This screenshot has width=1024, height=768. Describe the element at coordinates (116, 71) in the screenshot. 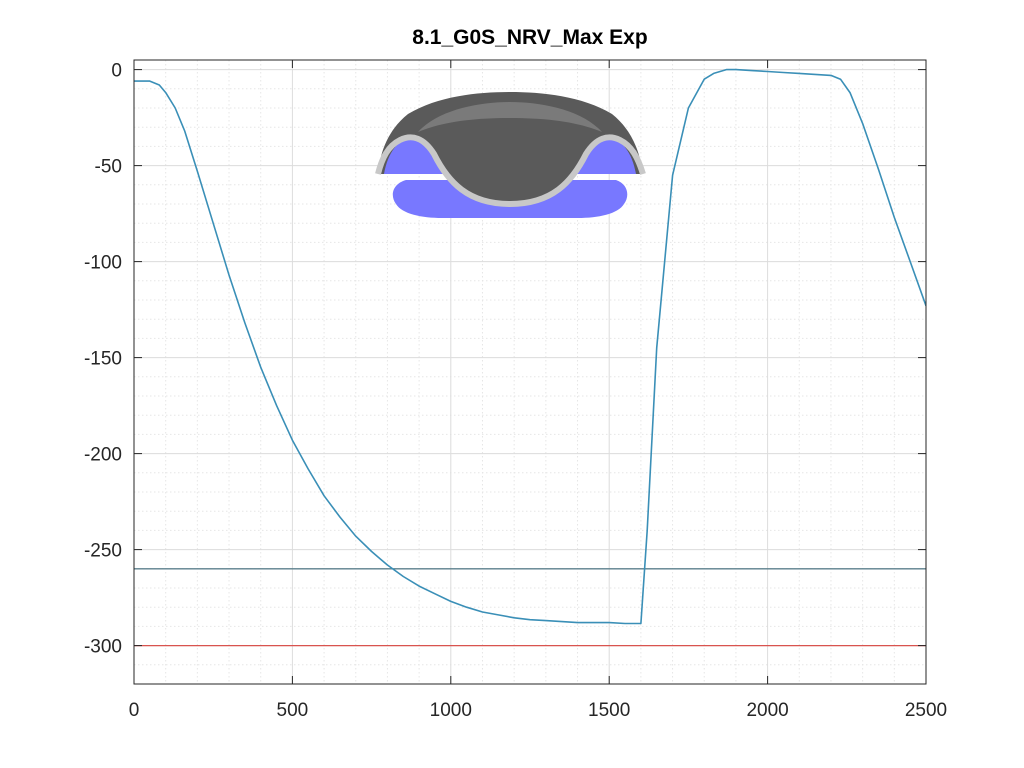

I see `y-tick-label: 0` at that location.